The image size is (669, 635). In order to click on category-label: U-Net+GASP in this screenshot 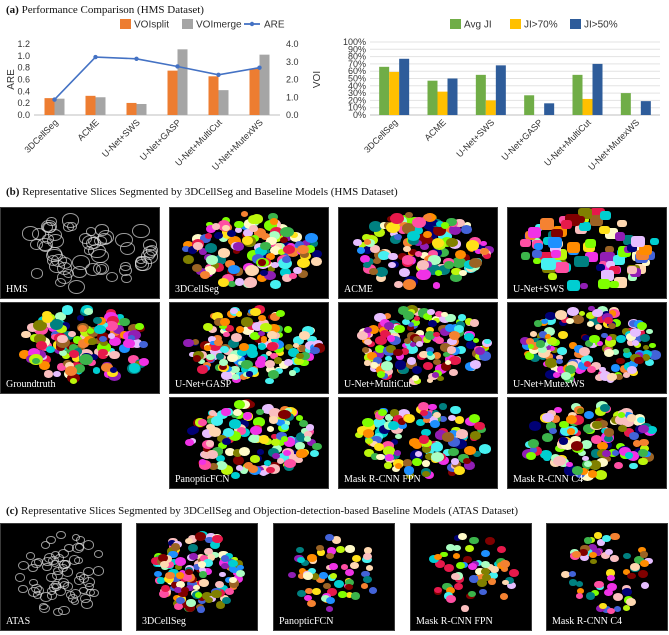, I will do `click(521, 139)`.